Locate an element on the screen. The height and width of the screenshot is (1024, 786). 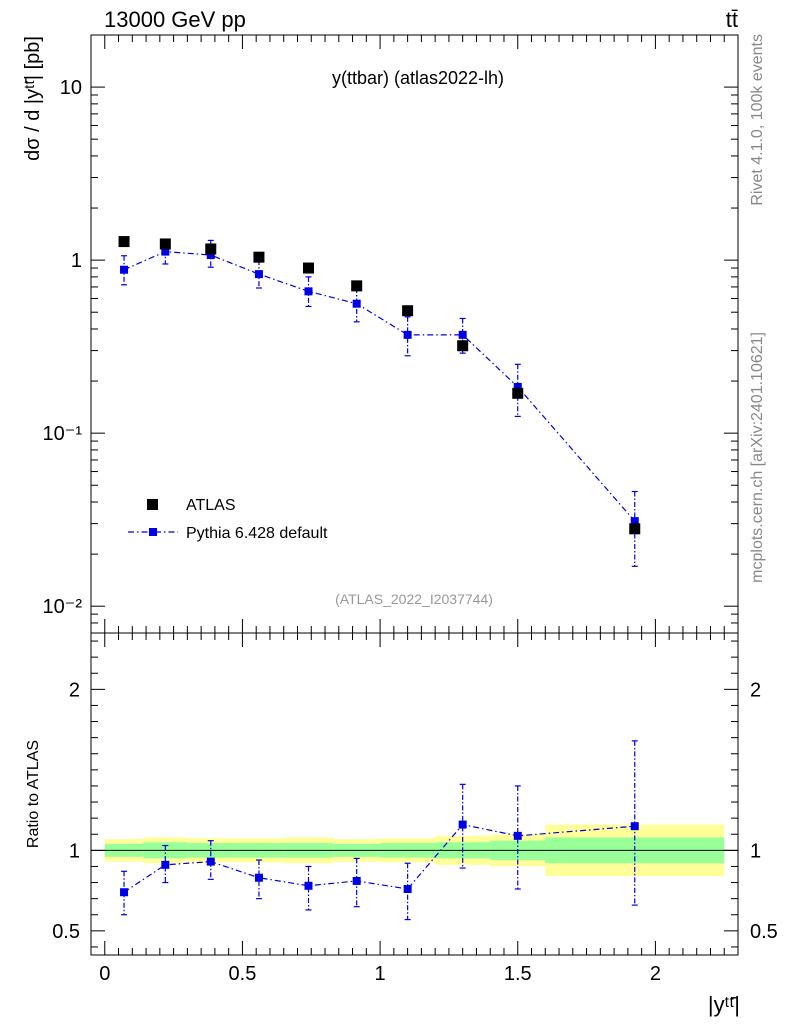
x-axis-label: |yᵗᵗ̄| is located at coordinates (724, 1004).